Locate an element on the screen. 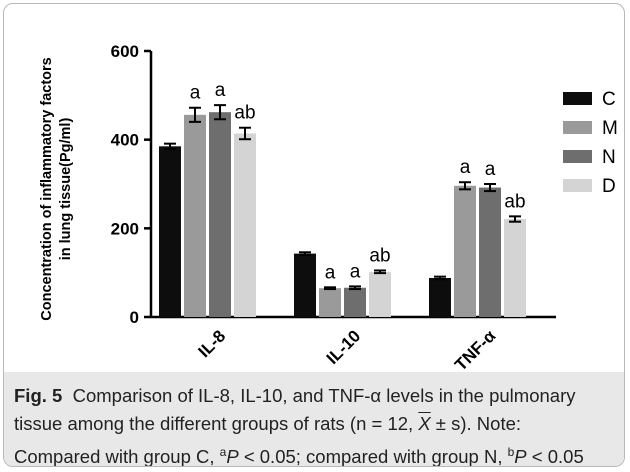  legend-label-N: N is located at coordinates (609, 157).